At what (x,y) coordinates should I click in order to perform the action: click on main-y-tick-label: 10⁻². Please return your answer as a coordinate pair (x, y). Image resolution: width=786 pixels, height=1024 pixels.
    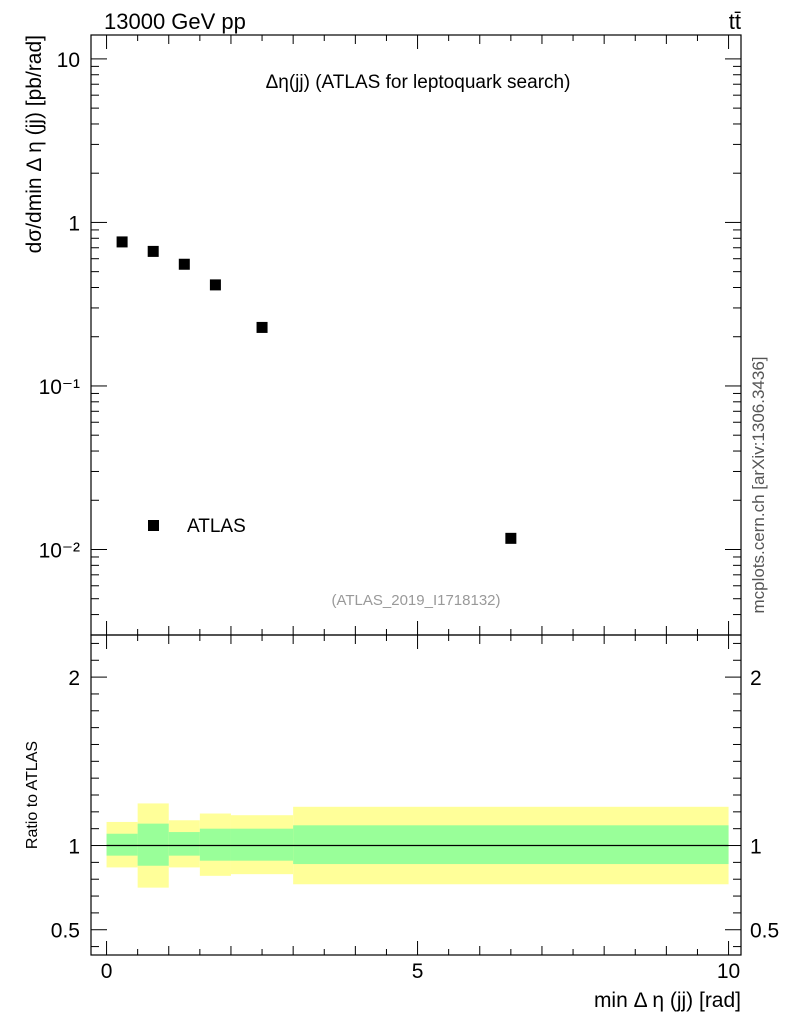
    Looking at the image, I should click on (59, 550).